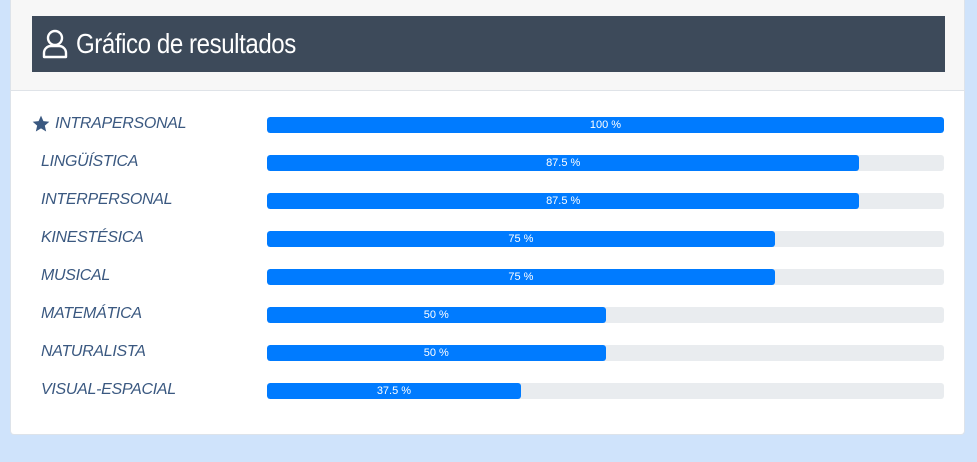 The image size is (977, 462). I want to click on value-label: 100 %, so click(605, 125).